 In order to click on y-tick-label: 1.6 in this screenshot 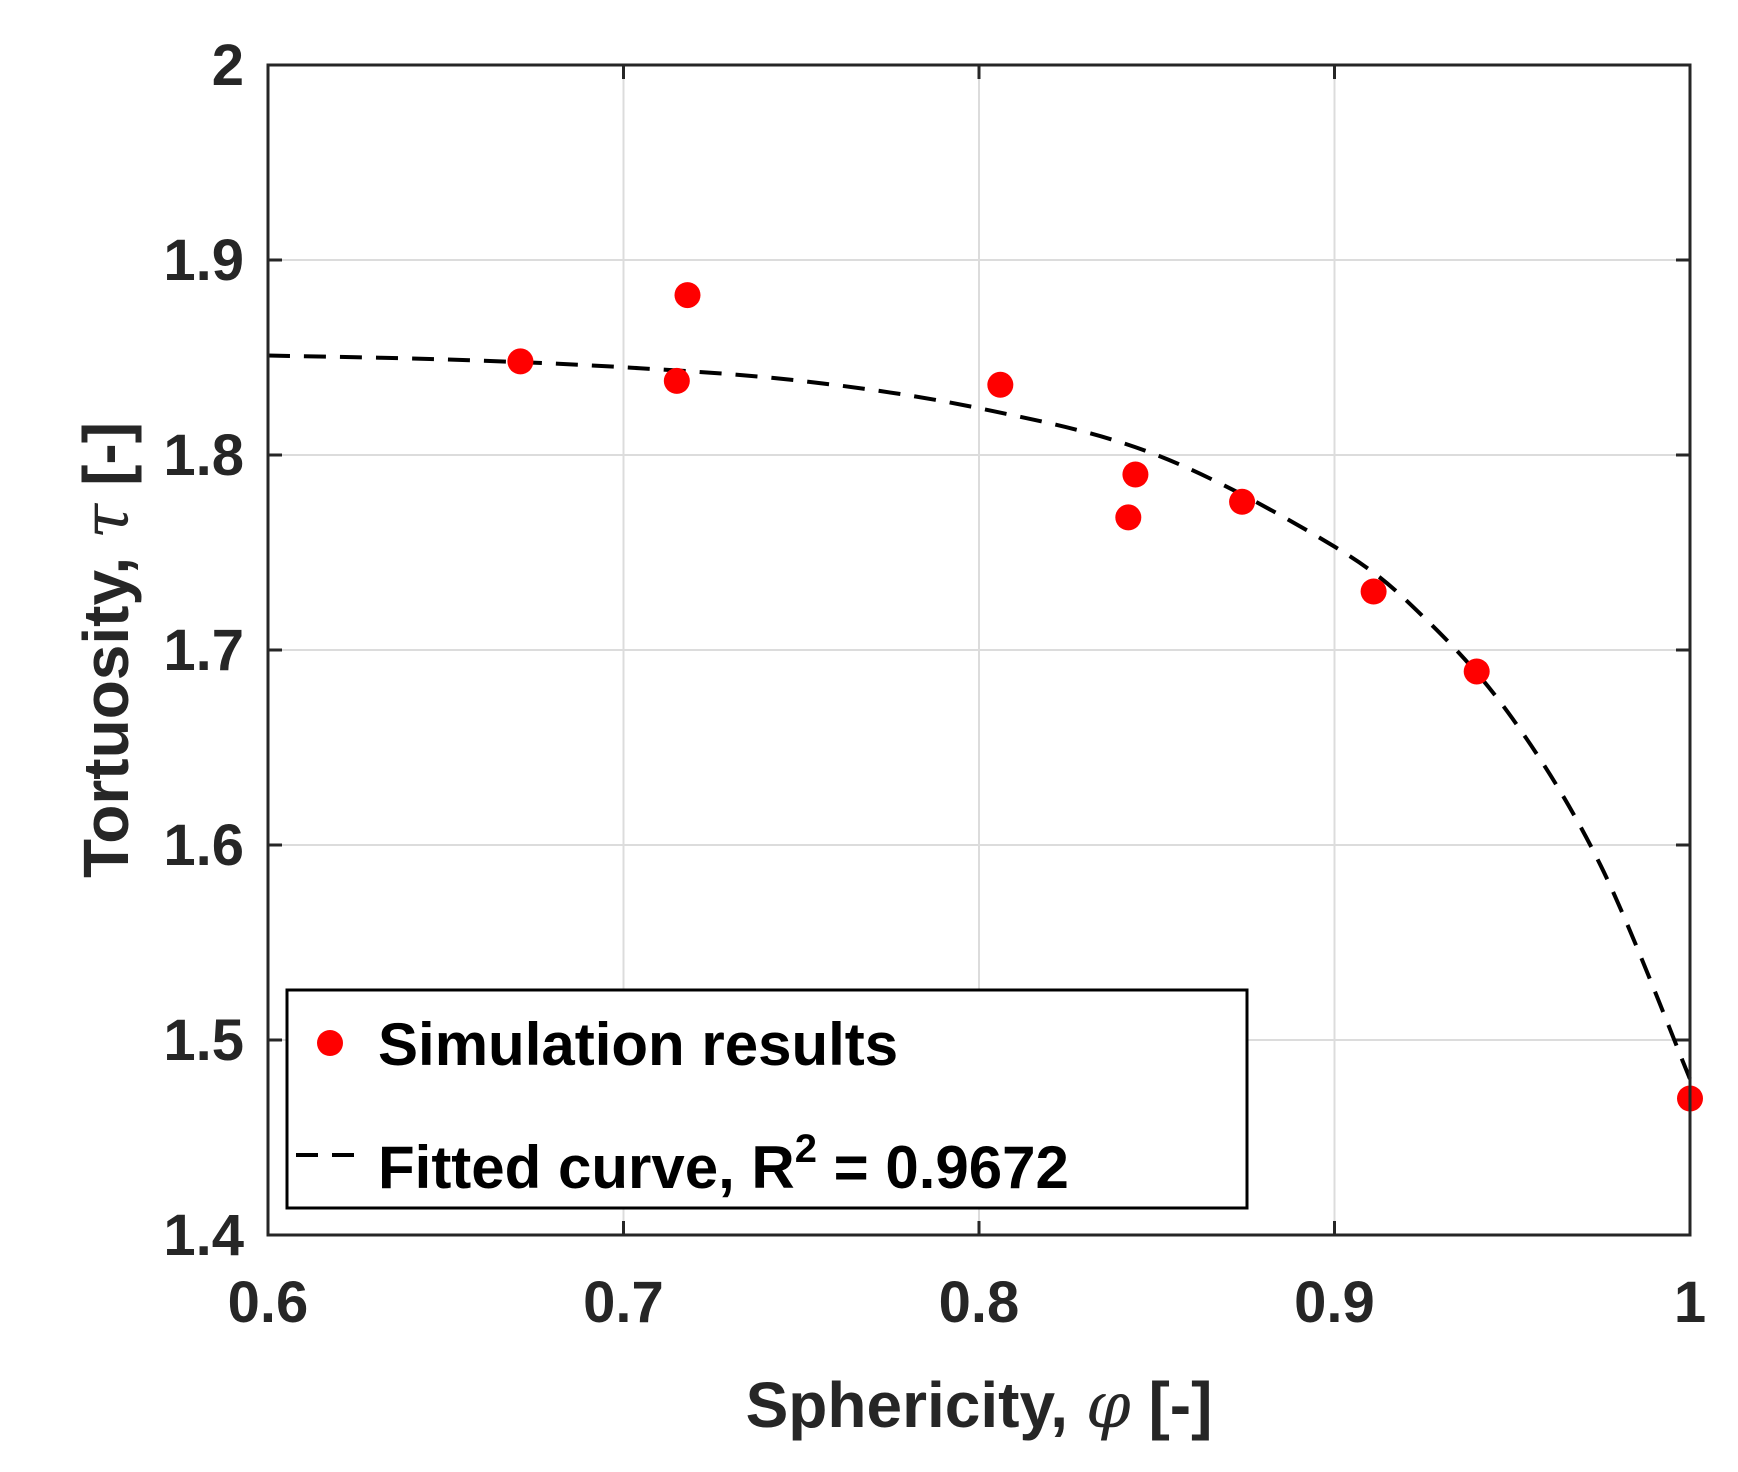, I will do `click(203, 845)`.